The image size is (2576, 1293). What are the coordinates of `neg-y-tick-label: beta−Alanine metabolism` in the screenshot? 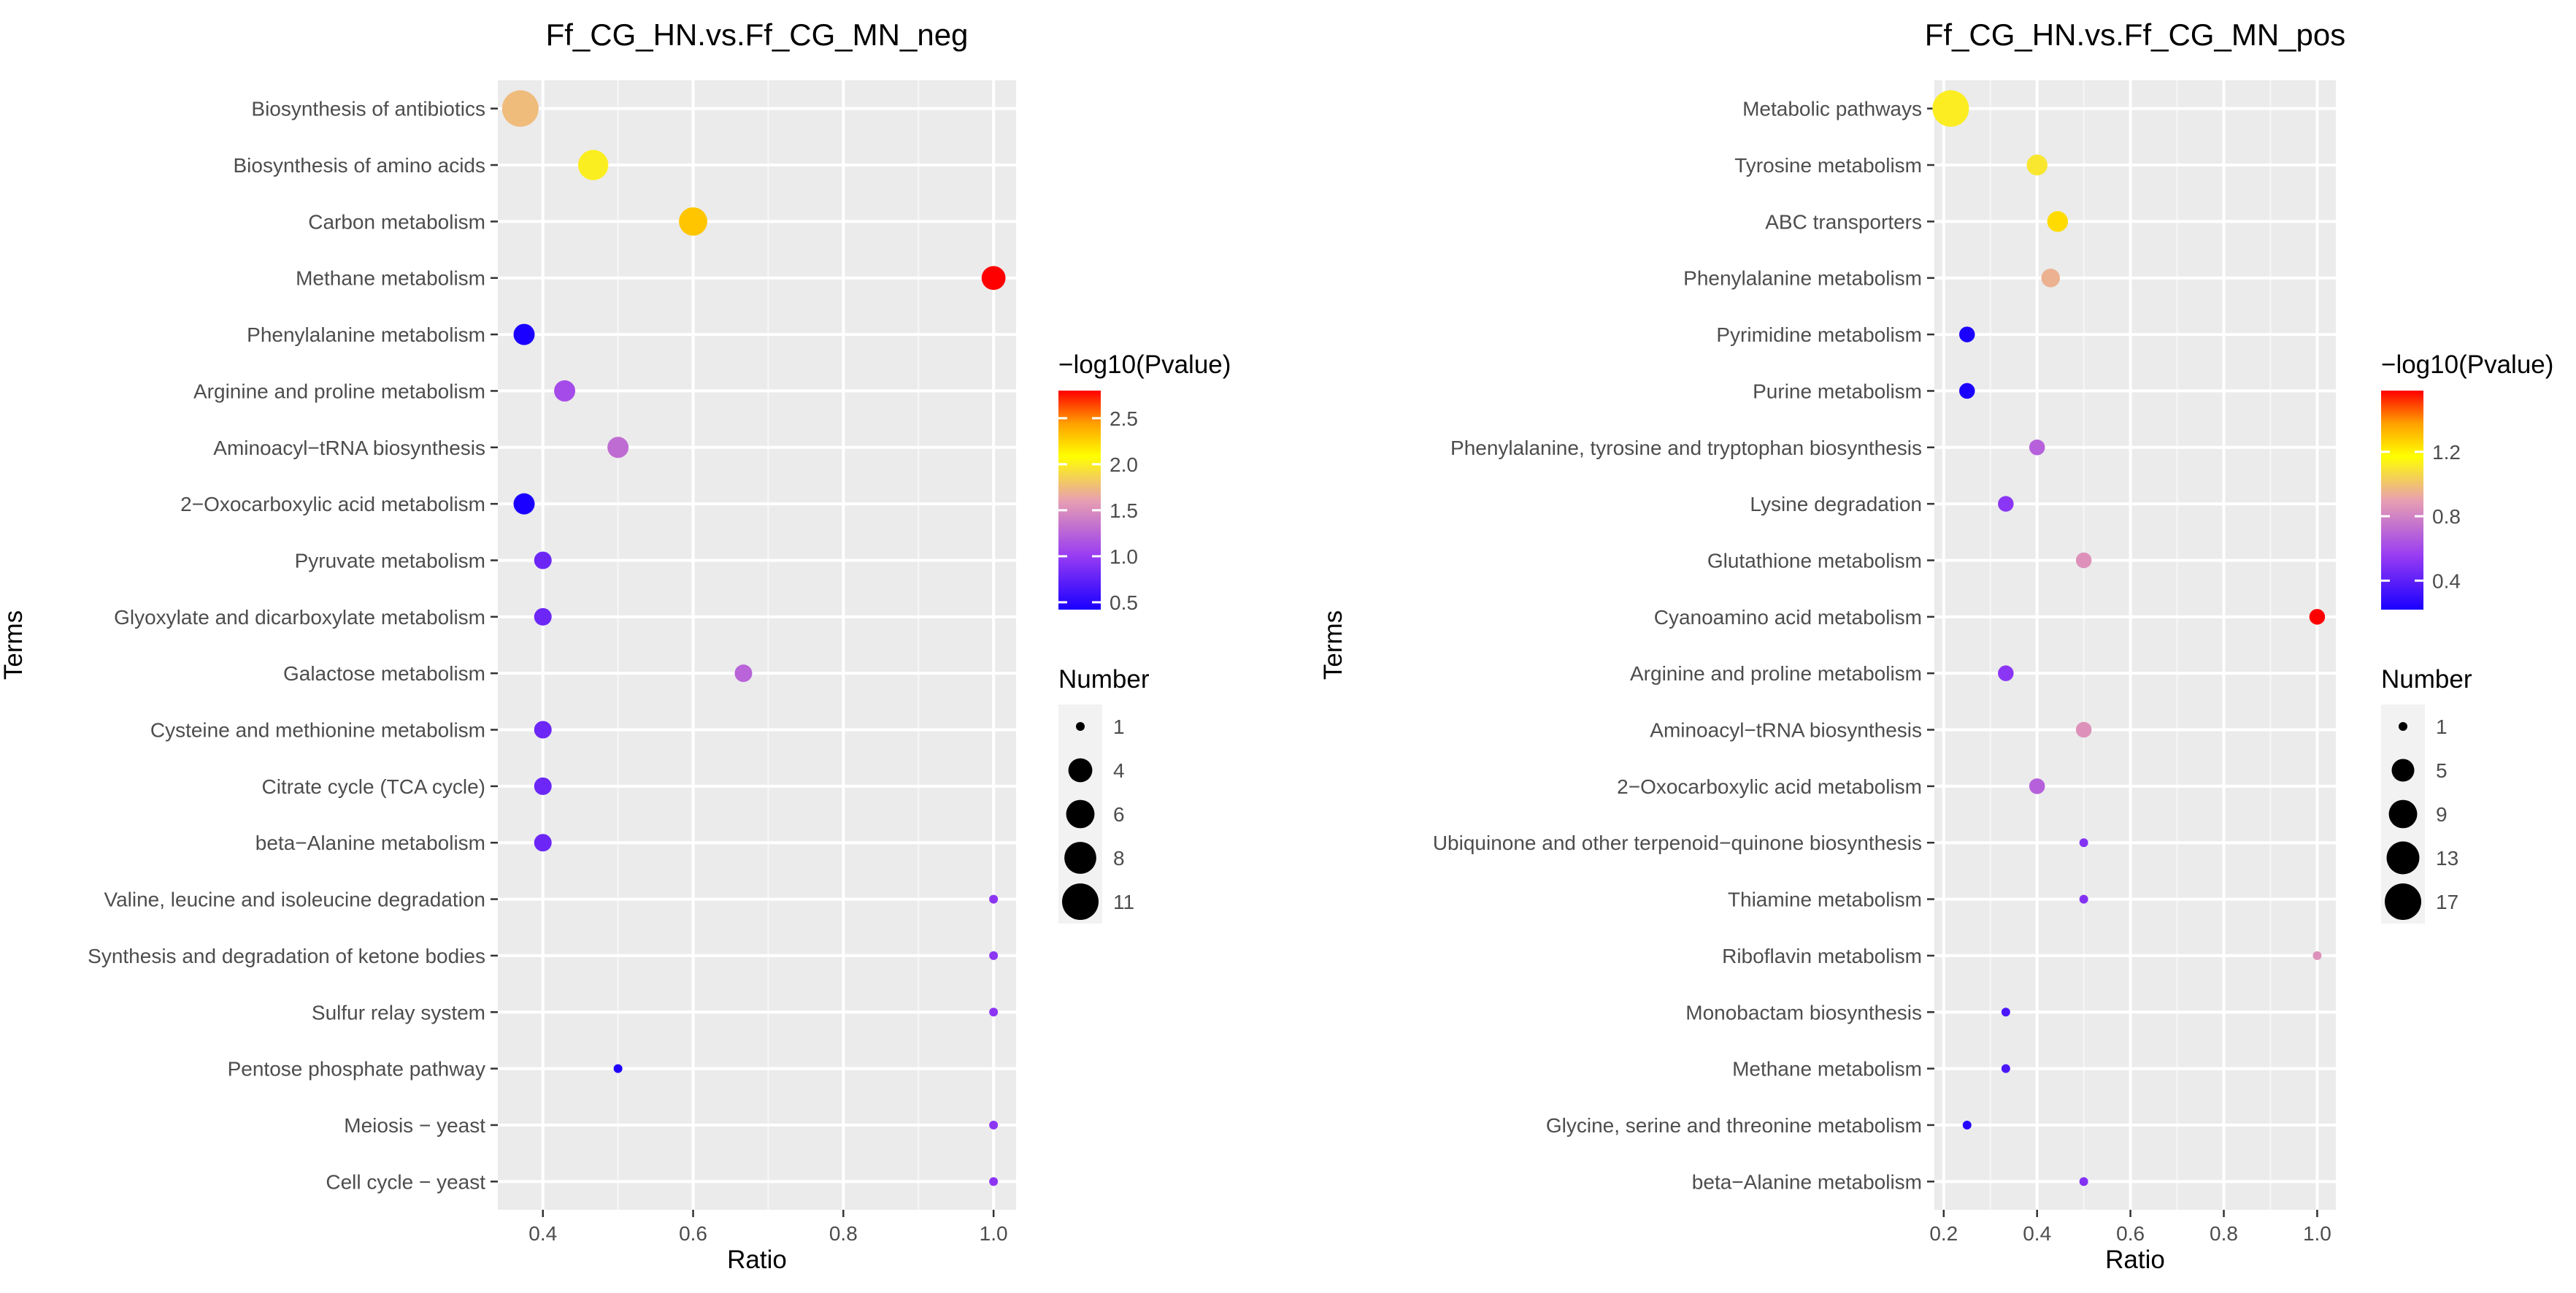 It's located at (370, 843).